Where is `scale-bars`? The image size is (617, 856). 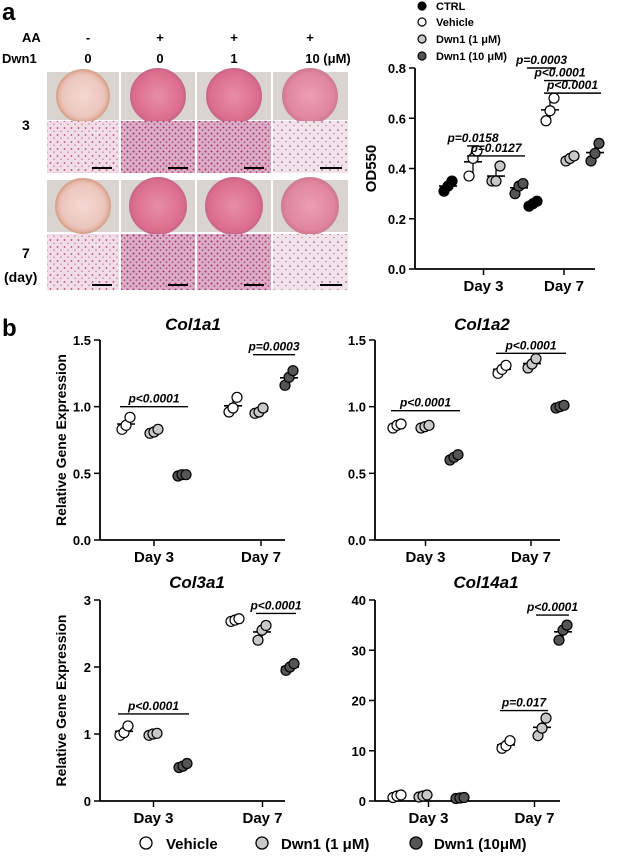
scale-bars is located at coordinates (217, 226).